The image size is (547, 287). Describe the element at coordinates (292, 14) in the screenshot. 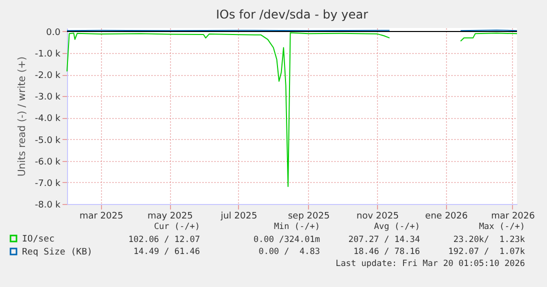

I see `chart-title: IOs for /dev/sda - by year` at that location.